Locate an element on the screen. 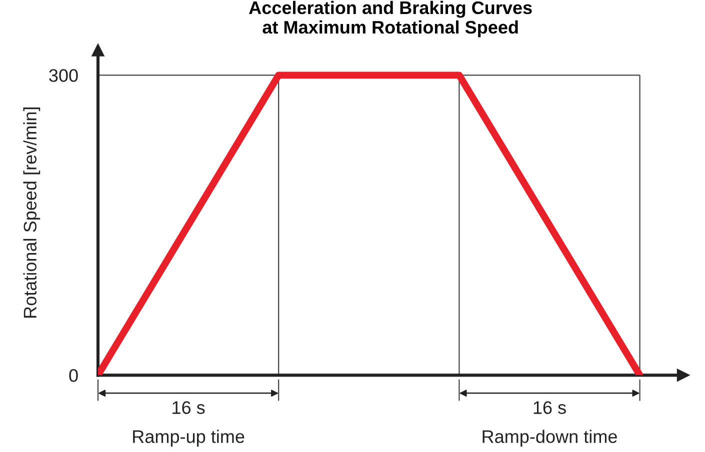 This screenshot has width=705, height=452. y-axis-title: Rotational Speed [rev/min] is located at coordinates (31, 213).